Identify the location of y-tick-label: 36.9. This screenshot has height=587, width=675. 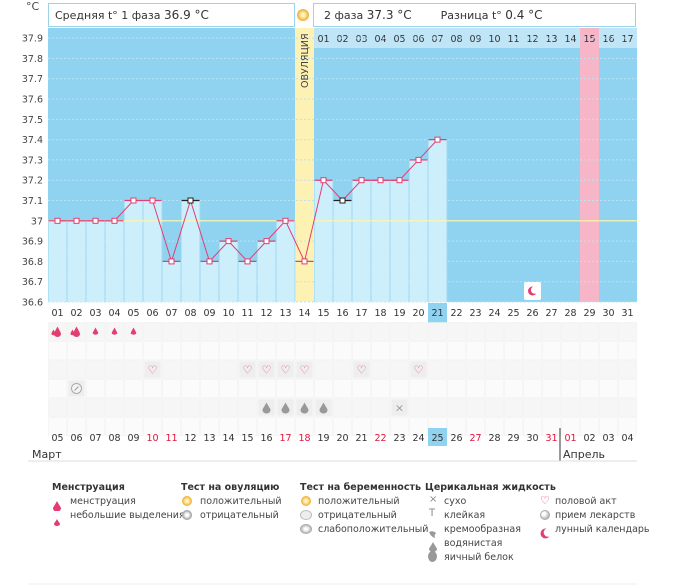
(32, 242).